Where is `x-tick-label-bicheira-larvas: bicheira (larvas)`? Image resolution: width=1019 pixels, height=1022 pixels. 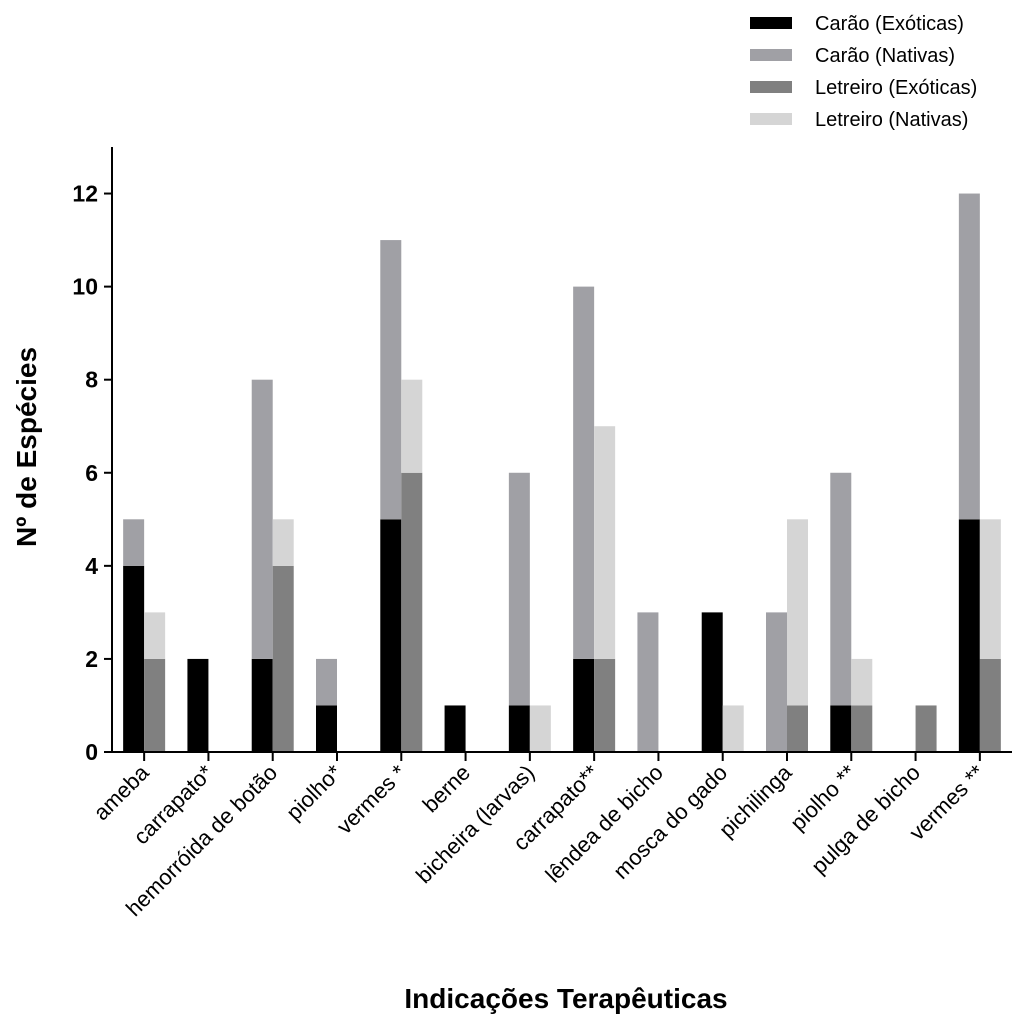 x-tick-label-bicheira-larvas: bicheira (larvas) is located at coordinates (475, 824).